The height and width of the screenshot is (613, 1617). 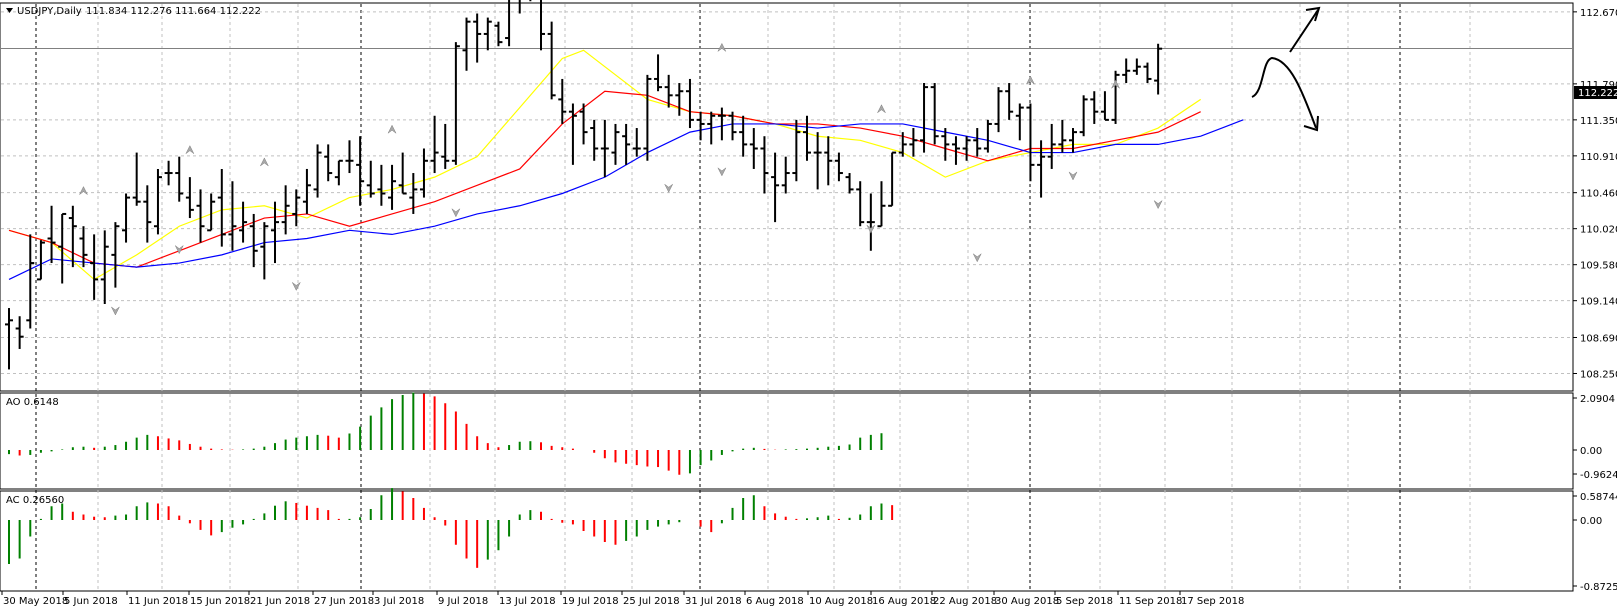 What do you see at coordinates (1598, 475) in the screenshot?
I see `ao-tick: -0.9624` at bounding box center [1598, 475].